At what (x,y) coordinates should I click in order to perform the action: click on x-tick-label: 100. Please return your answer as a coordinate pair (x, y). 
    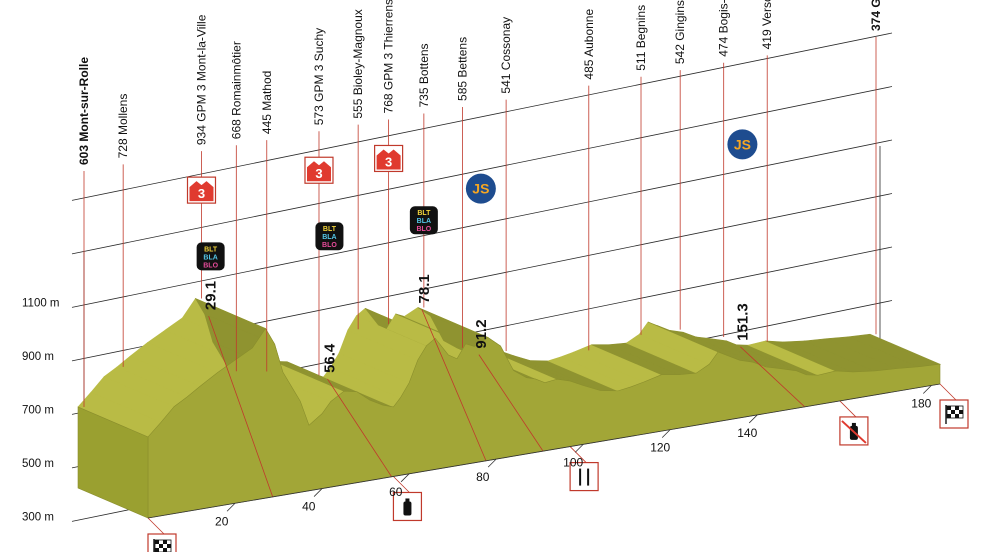
    Looking at the image, I should click on (573, 462).